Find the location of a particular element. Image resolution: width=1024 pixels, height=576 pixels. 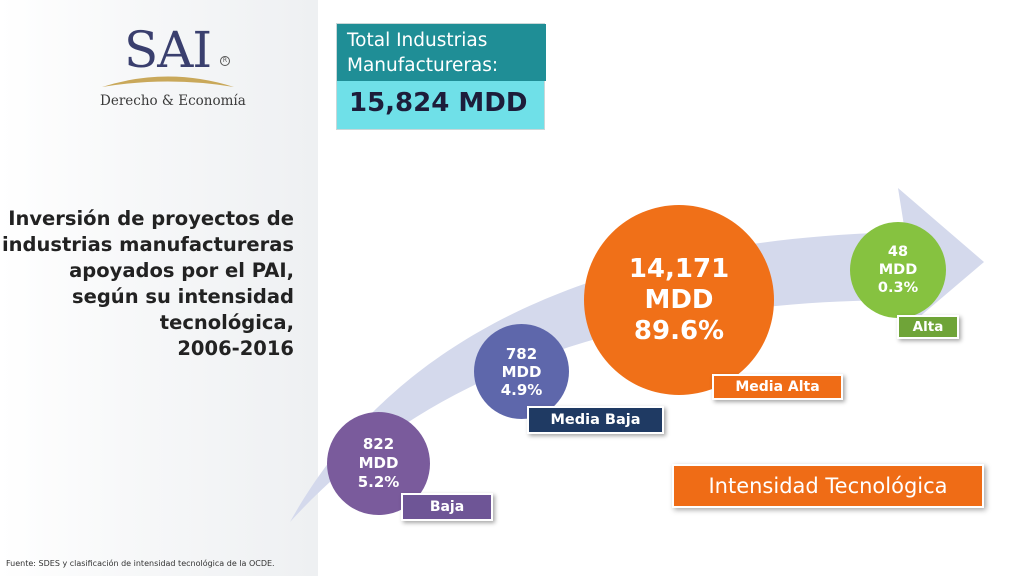

logo-subtitle: Derecho & Economía is located at coordinates (173, 101).